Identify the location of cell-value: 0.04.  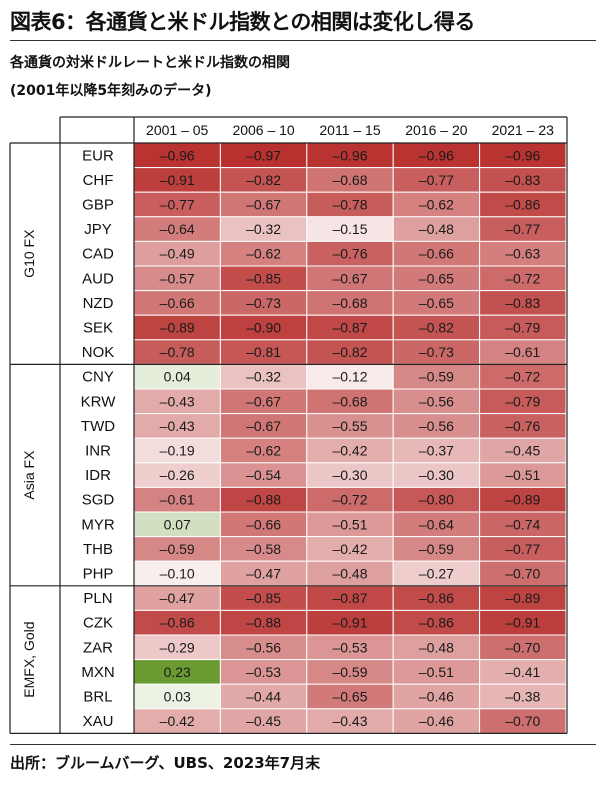
(177, 377).